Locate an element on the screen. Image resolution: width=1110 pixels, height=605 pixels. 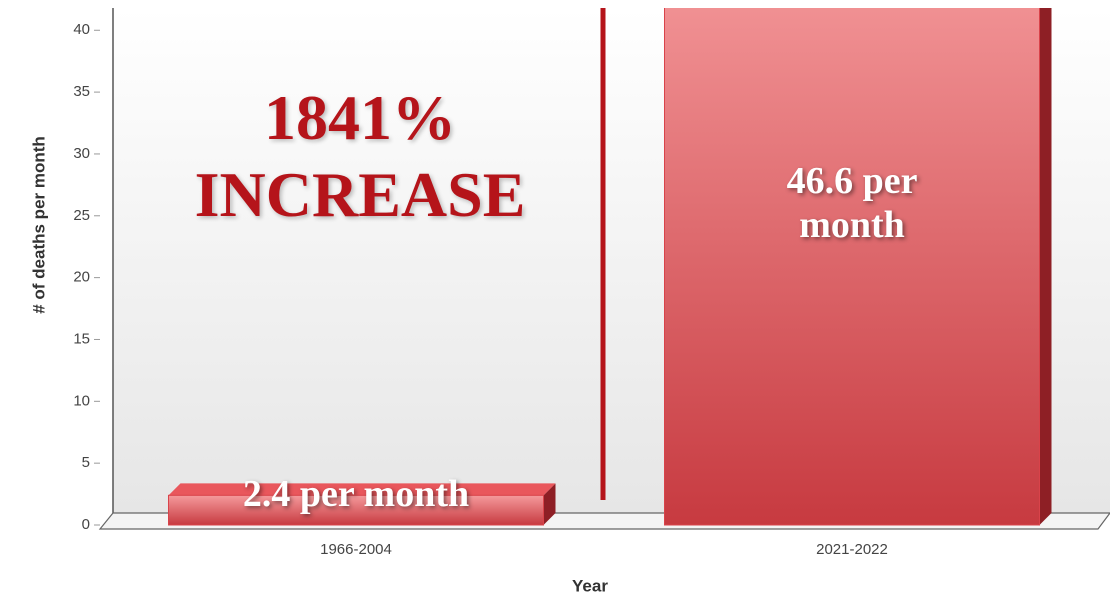
x-axis-title: Year is located at coordinates (590, 585).